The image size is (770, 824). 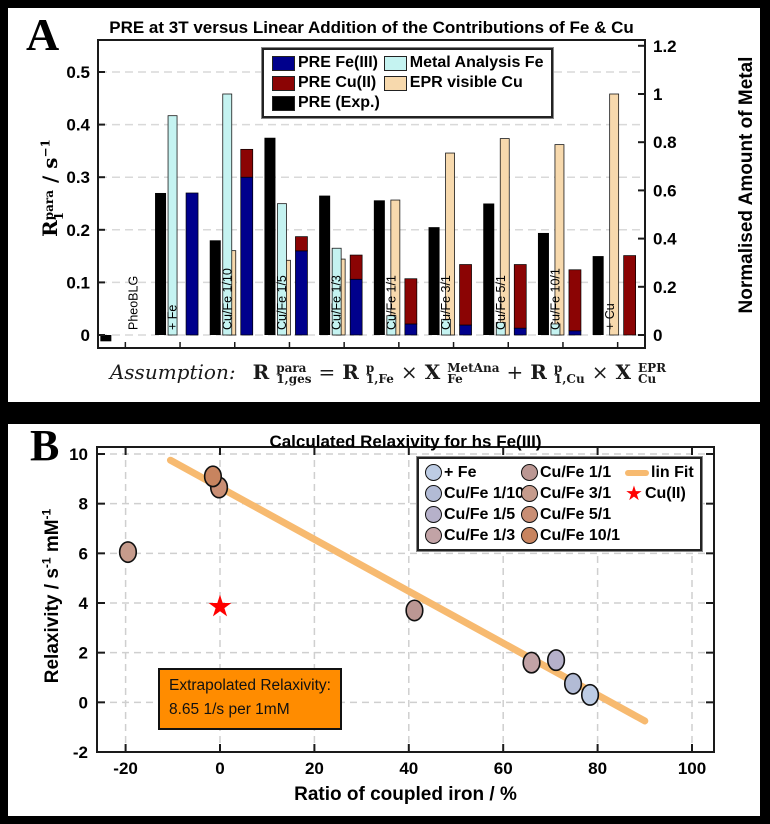 I want to click on tick-label-right-1: 1, so click(x=657, y=94).